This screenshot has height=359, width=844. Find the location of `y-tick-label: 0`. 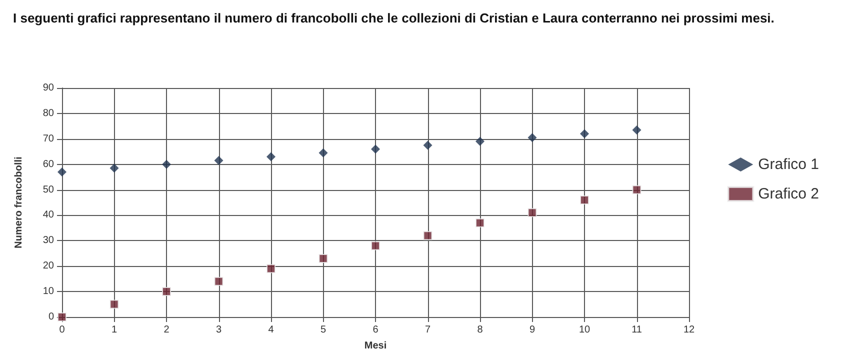

y-tick-label: 0 is located at coordinates (51, 317).